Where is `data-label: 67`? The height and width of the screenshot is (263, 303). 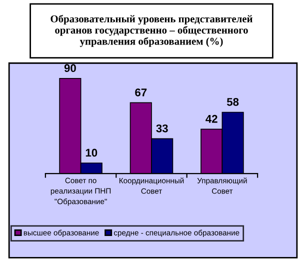
data-label: 67 is located at coordinates (141, 92).